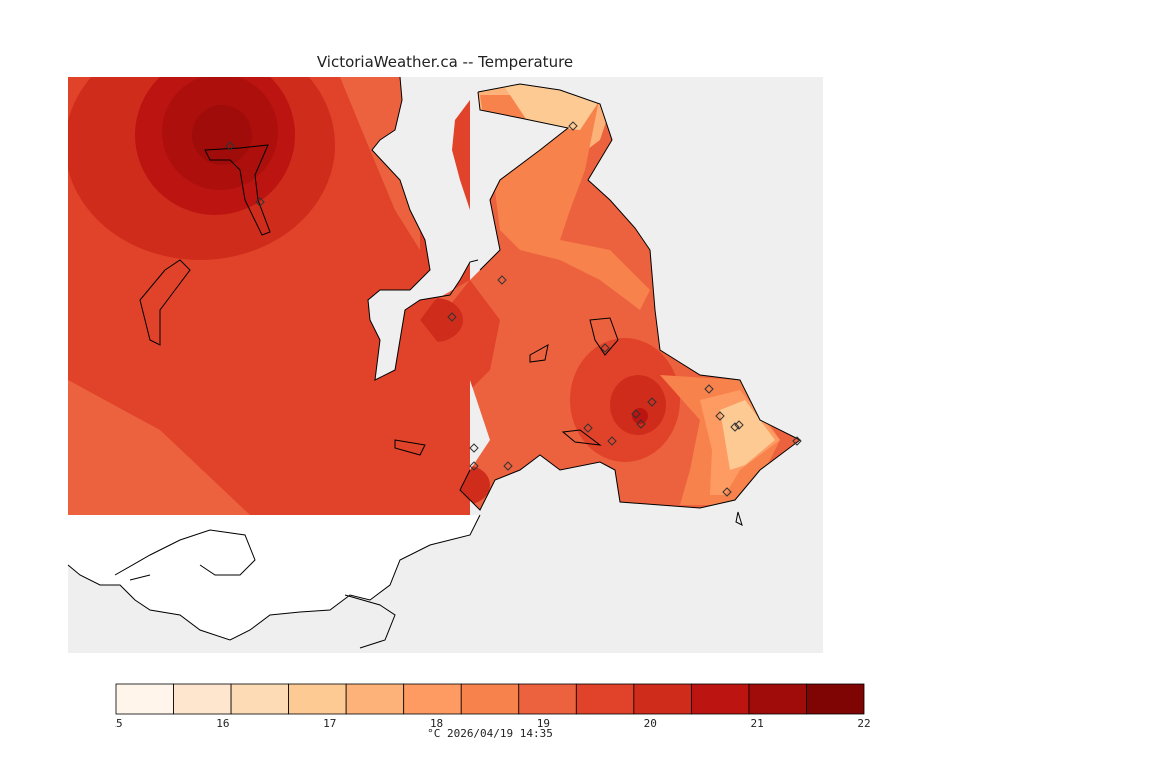 This screenshot has height=768, width=1152. I want to click on colorbar-tick-label: 20, so click(650, 723).